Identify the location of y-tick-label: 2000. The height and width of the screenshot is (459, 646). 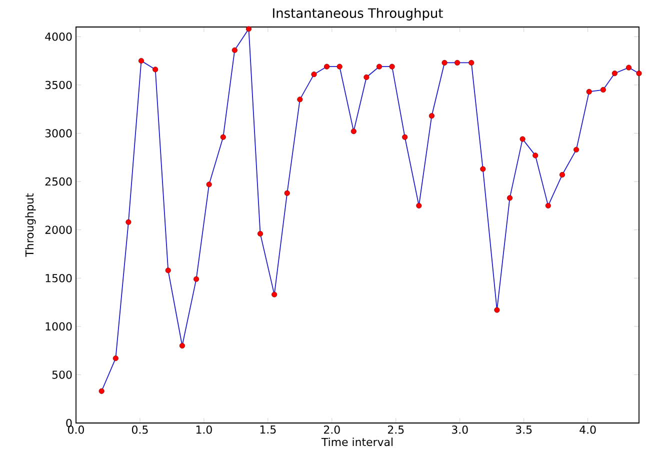
(58, 230).